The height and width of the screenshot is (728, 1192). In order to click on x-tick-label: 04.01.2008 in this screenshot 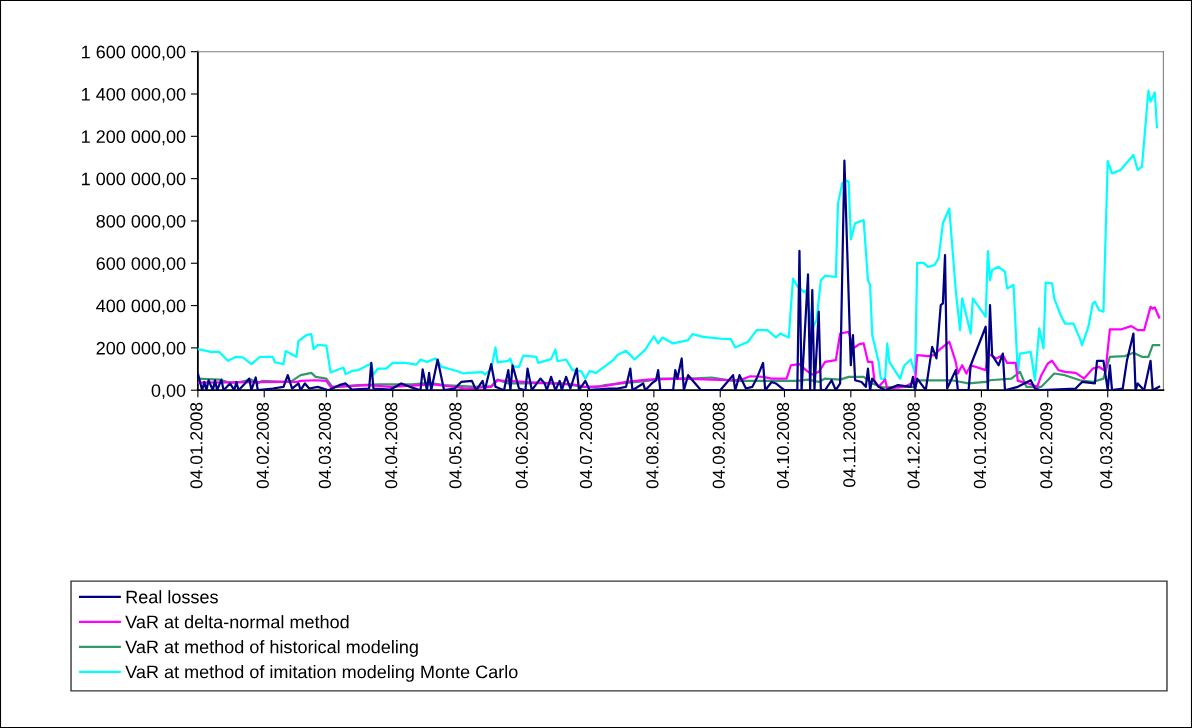, I will do `click(196, 445)`.